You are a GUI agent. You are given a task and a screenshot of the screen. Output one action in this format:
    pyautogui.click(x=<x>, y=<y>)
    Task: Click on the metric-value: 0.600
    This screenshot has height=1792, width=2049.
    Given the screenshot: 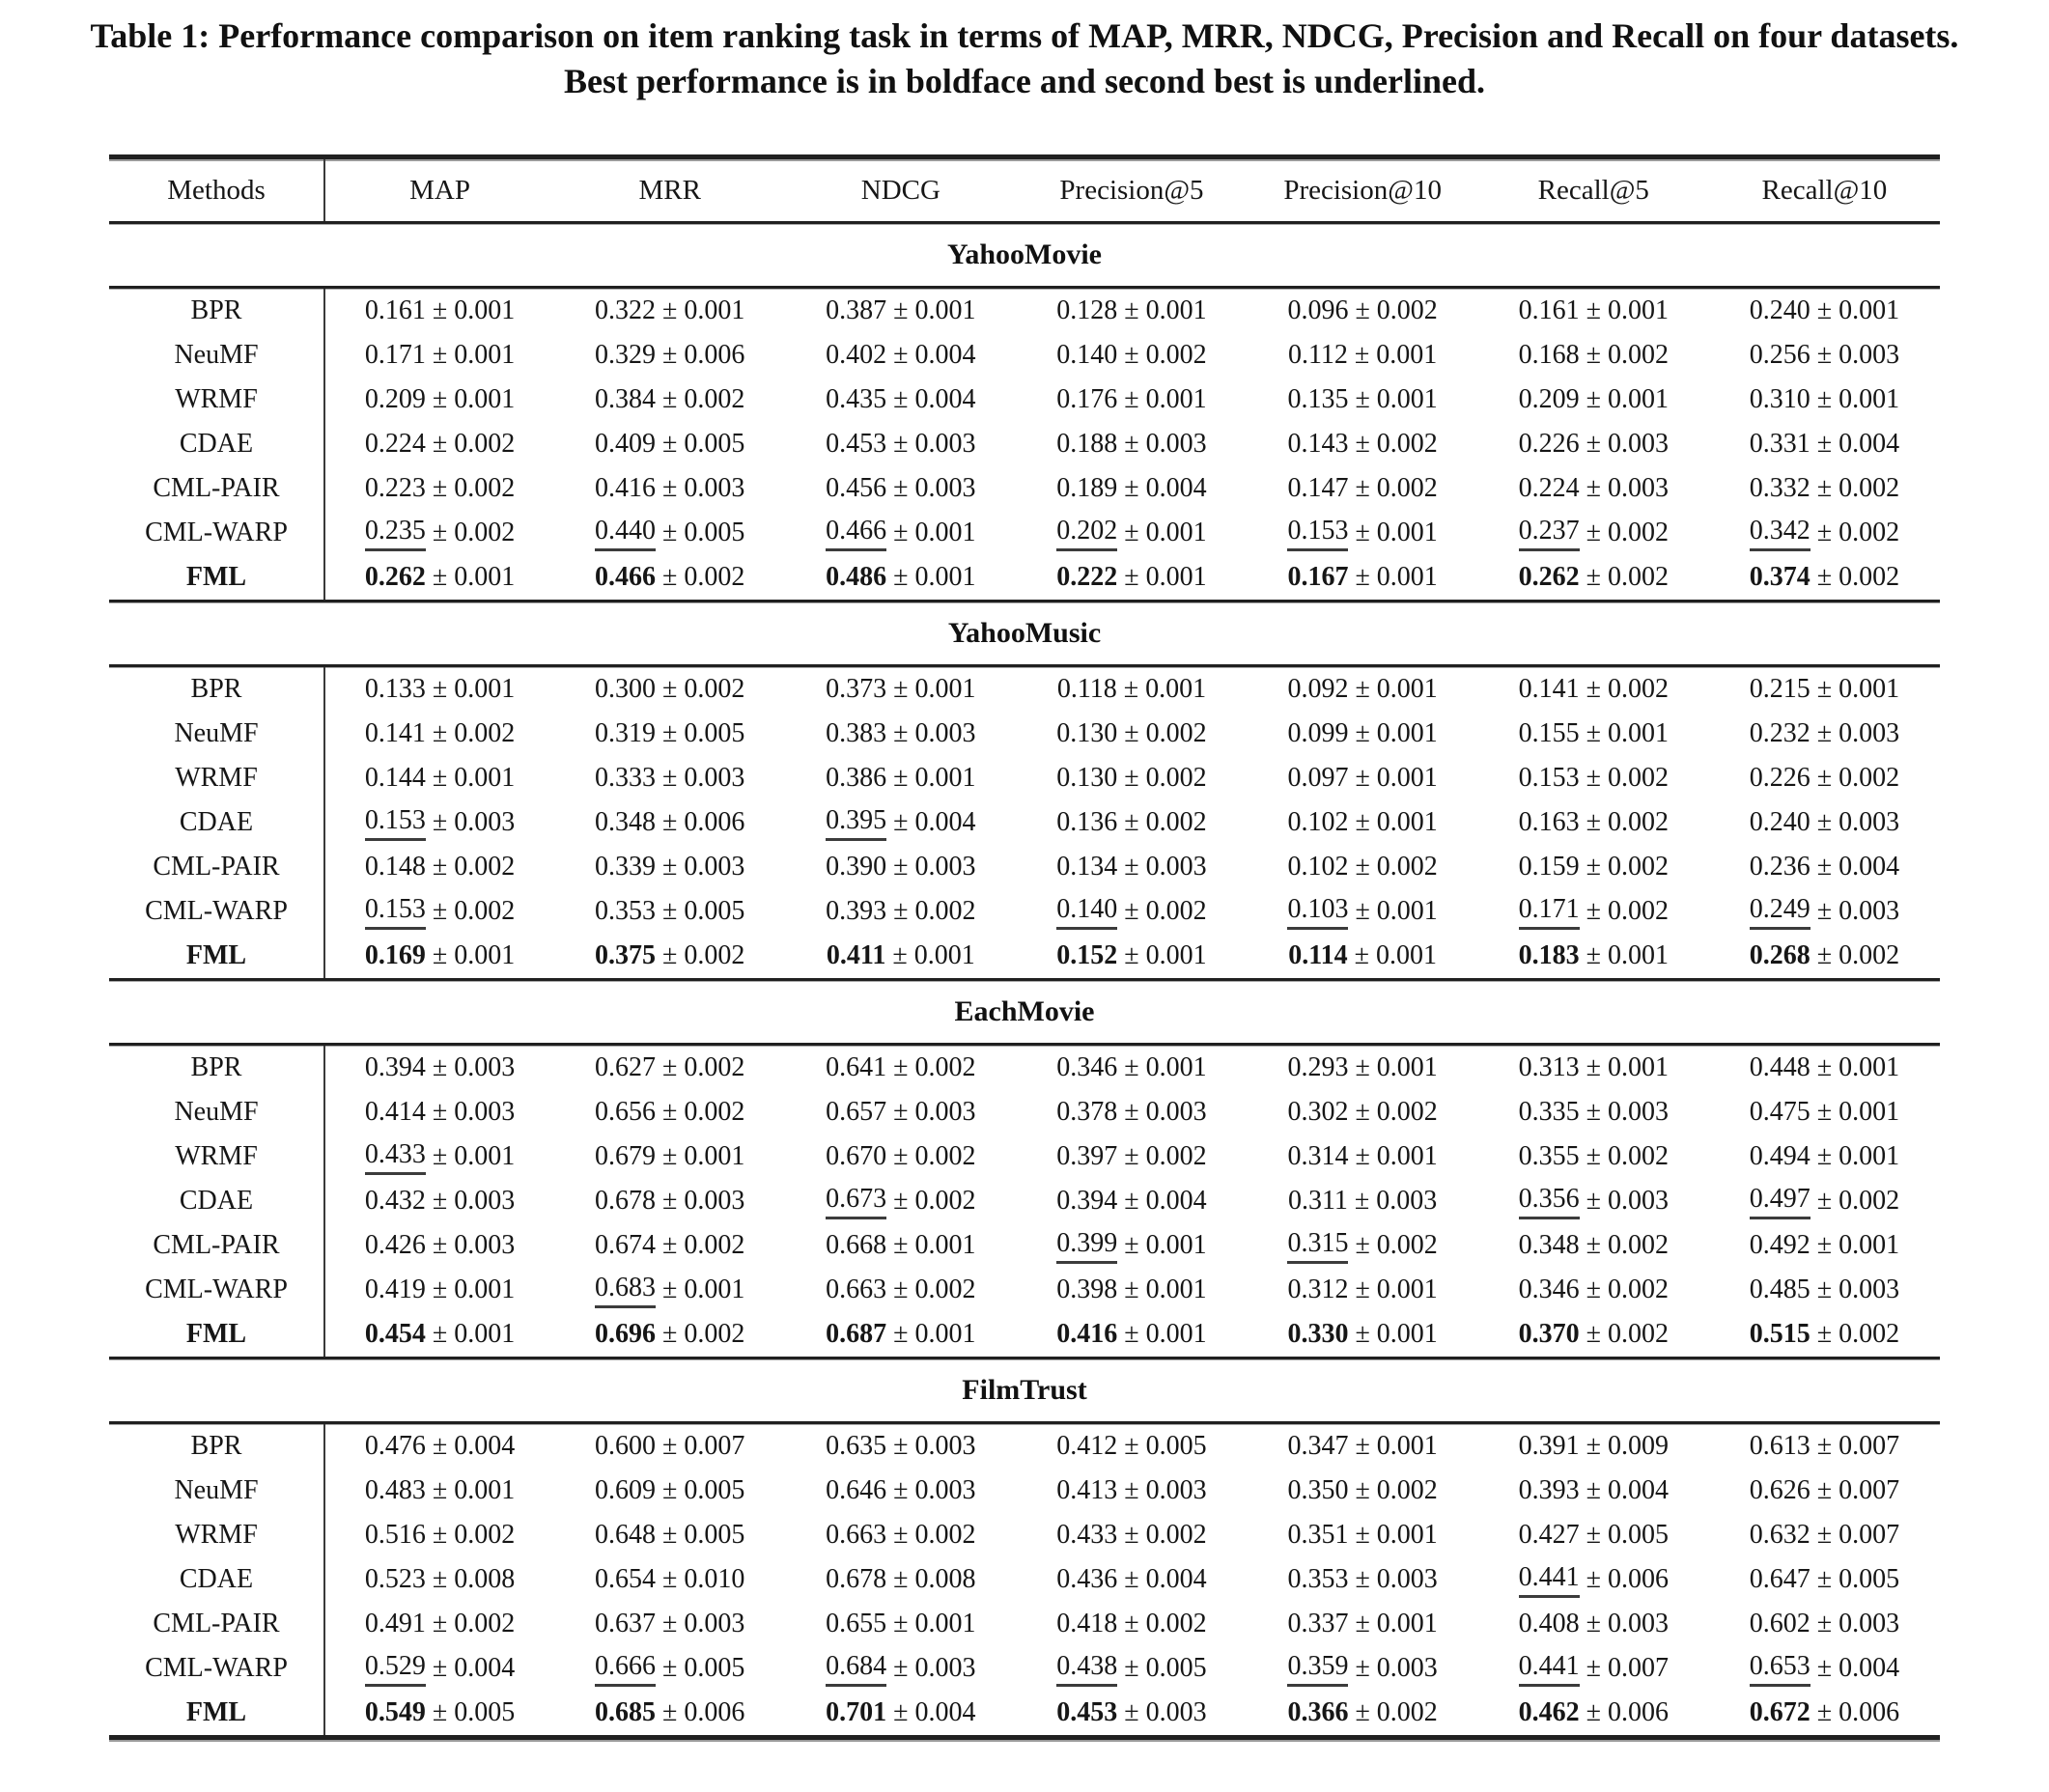 What is the action you would take?
    pyautogui.click(x=626, y=1446)
    